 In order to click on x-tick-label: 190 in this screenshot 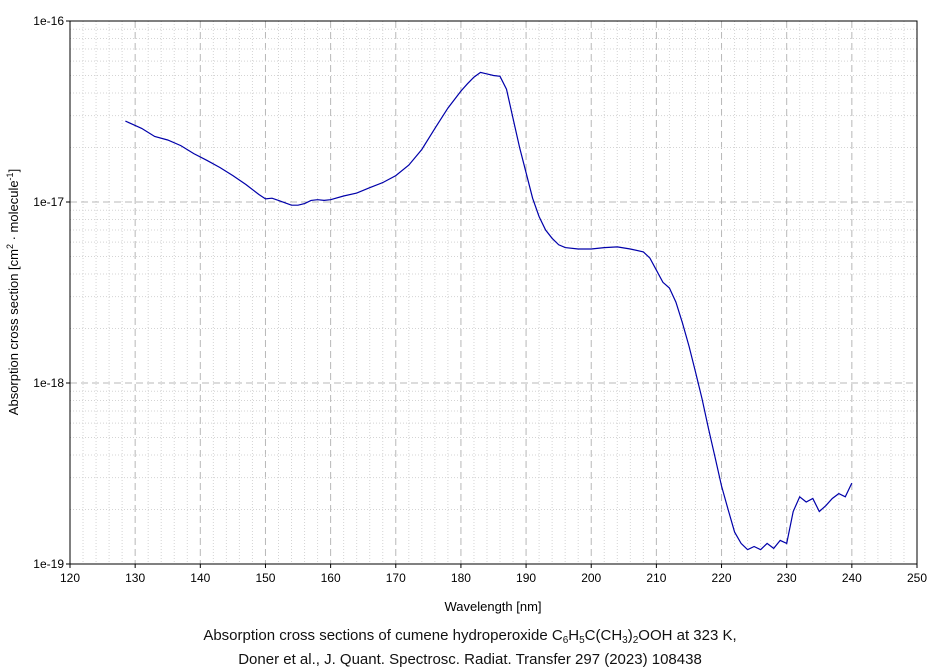, I will do `click(526, 578)`.